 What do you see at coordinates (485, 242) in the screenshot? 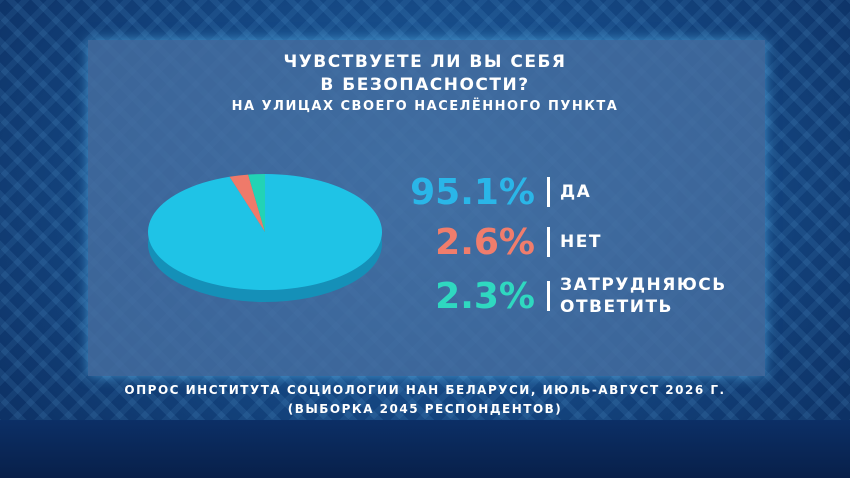
I see `value-label: 2.6%` at bounding box center [485, 242].